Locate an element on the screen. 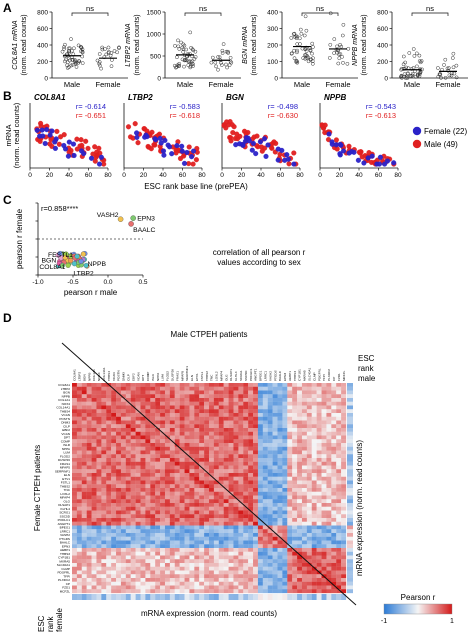  column-gene-label: MCFZL is located at coordinates (344, 375).